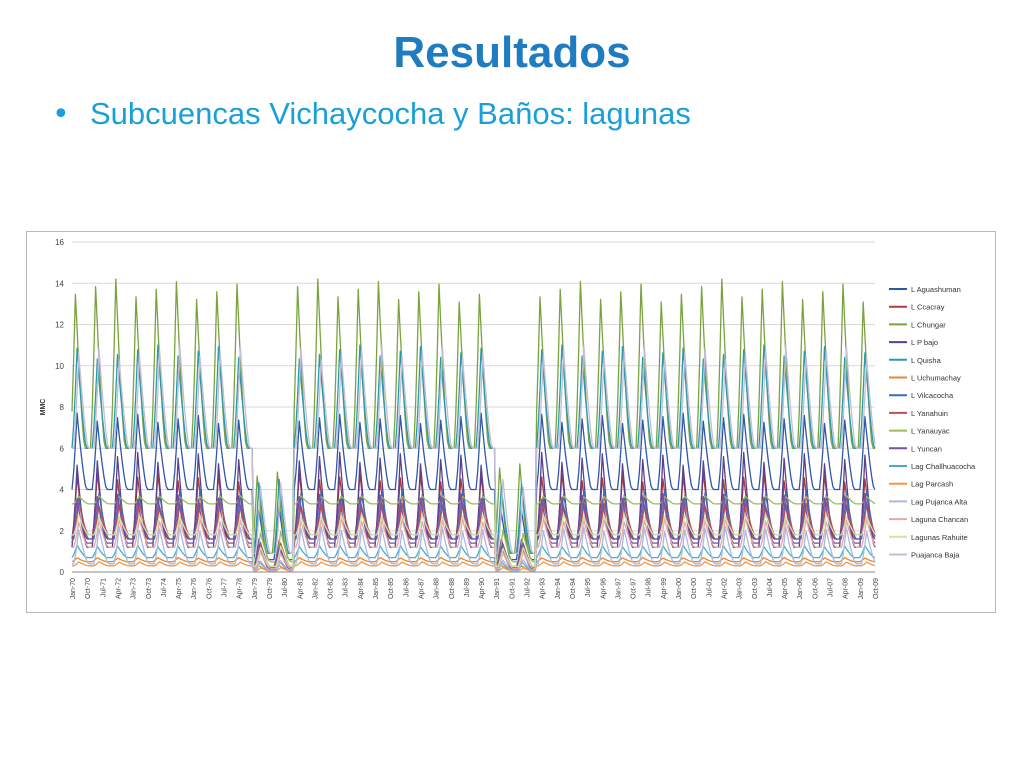 Image resolution: width=1024 pixels, height=768 pixels. What do you see at coordinates (573, 588) in the screenshot?
I see `x-tick-label: Oct-94` at bounding box center [573, 588].